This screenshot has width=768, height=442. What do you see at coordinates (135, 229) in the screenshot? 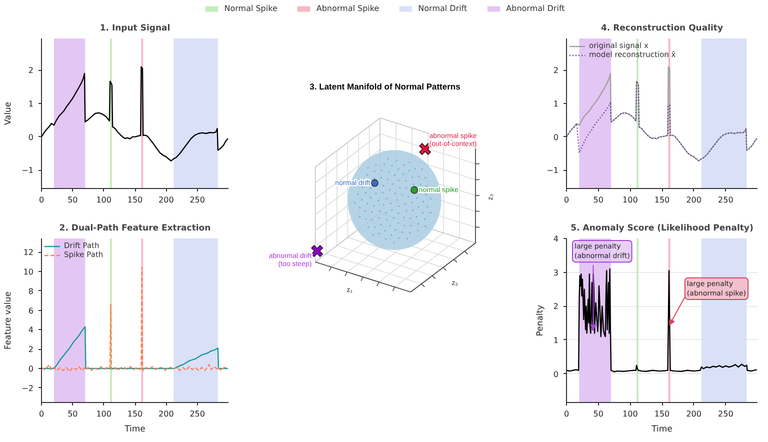
I see `chart-title: 2. Dual-Path Feature Extraction` at bounding box center [135, 229].